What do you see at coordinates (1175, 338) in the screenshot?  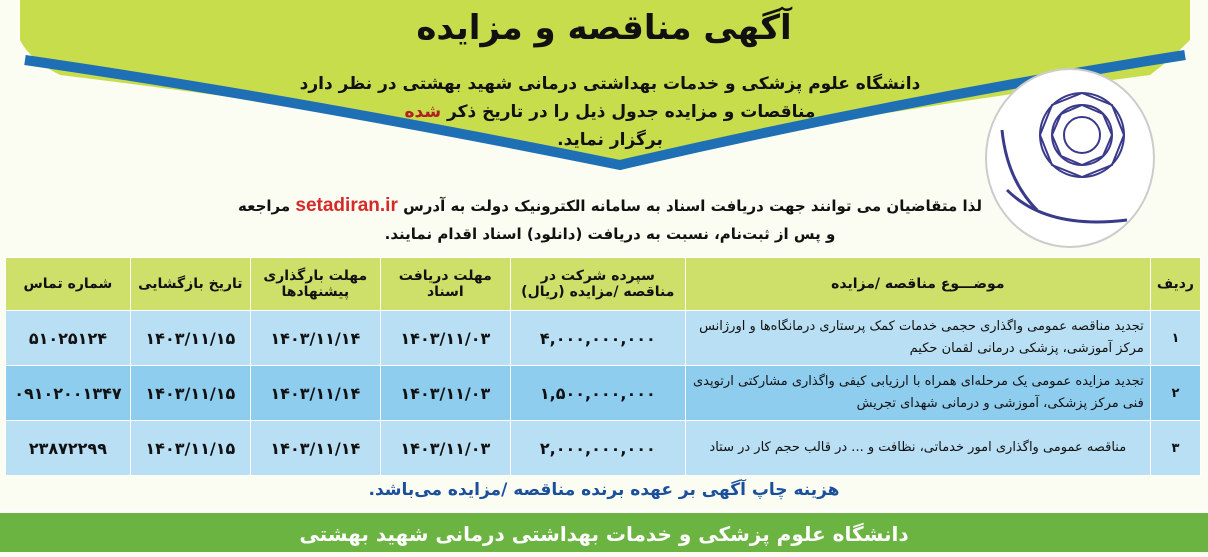 I see `row-no: ۱` at bounding box center [1175, 338].